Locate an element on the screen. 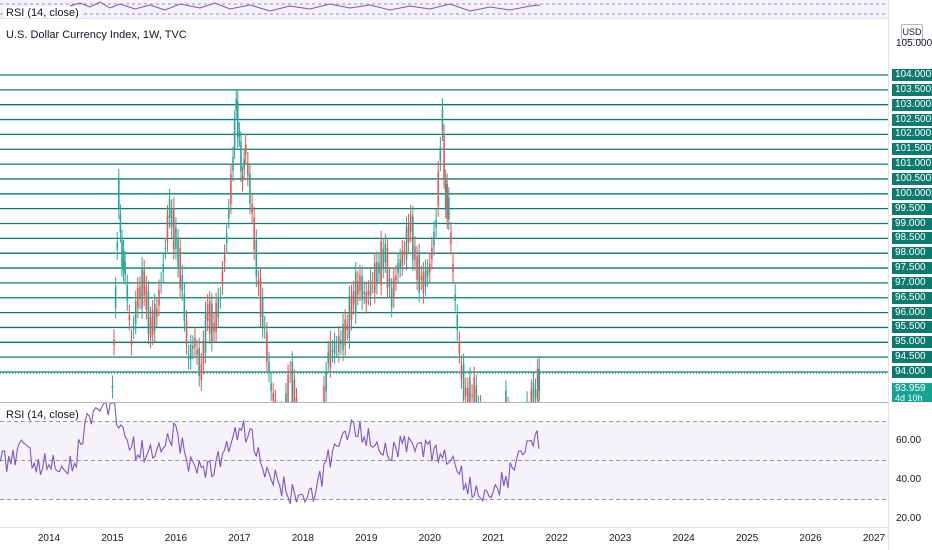 Image resolution: width=932 pixels, height=550 pixels. year-tick-2017: 2017 is located at coordinates (239, 538).